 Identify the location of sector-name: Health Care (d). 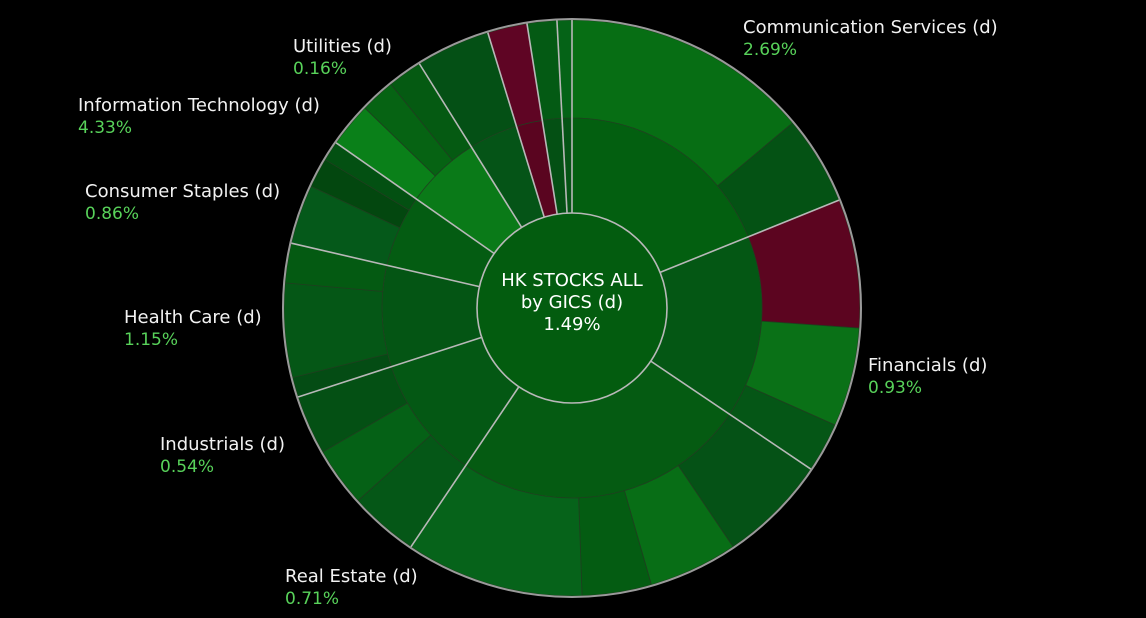
(193, 317).